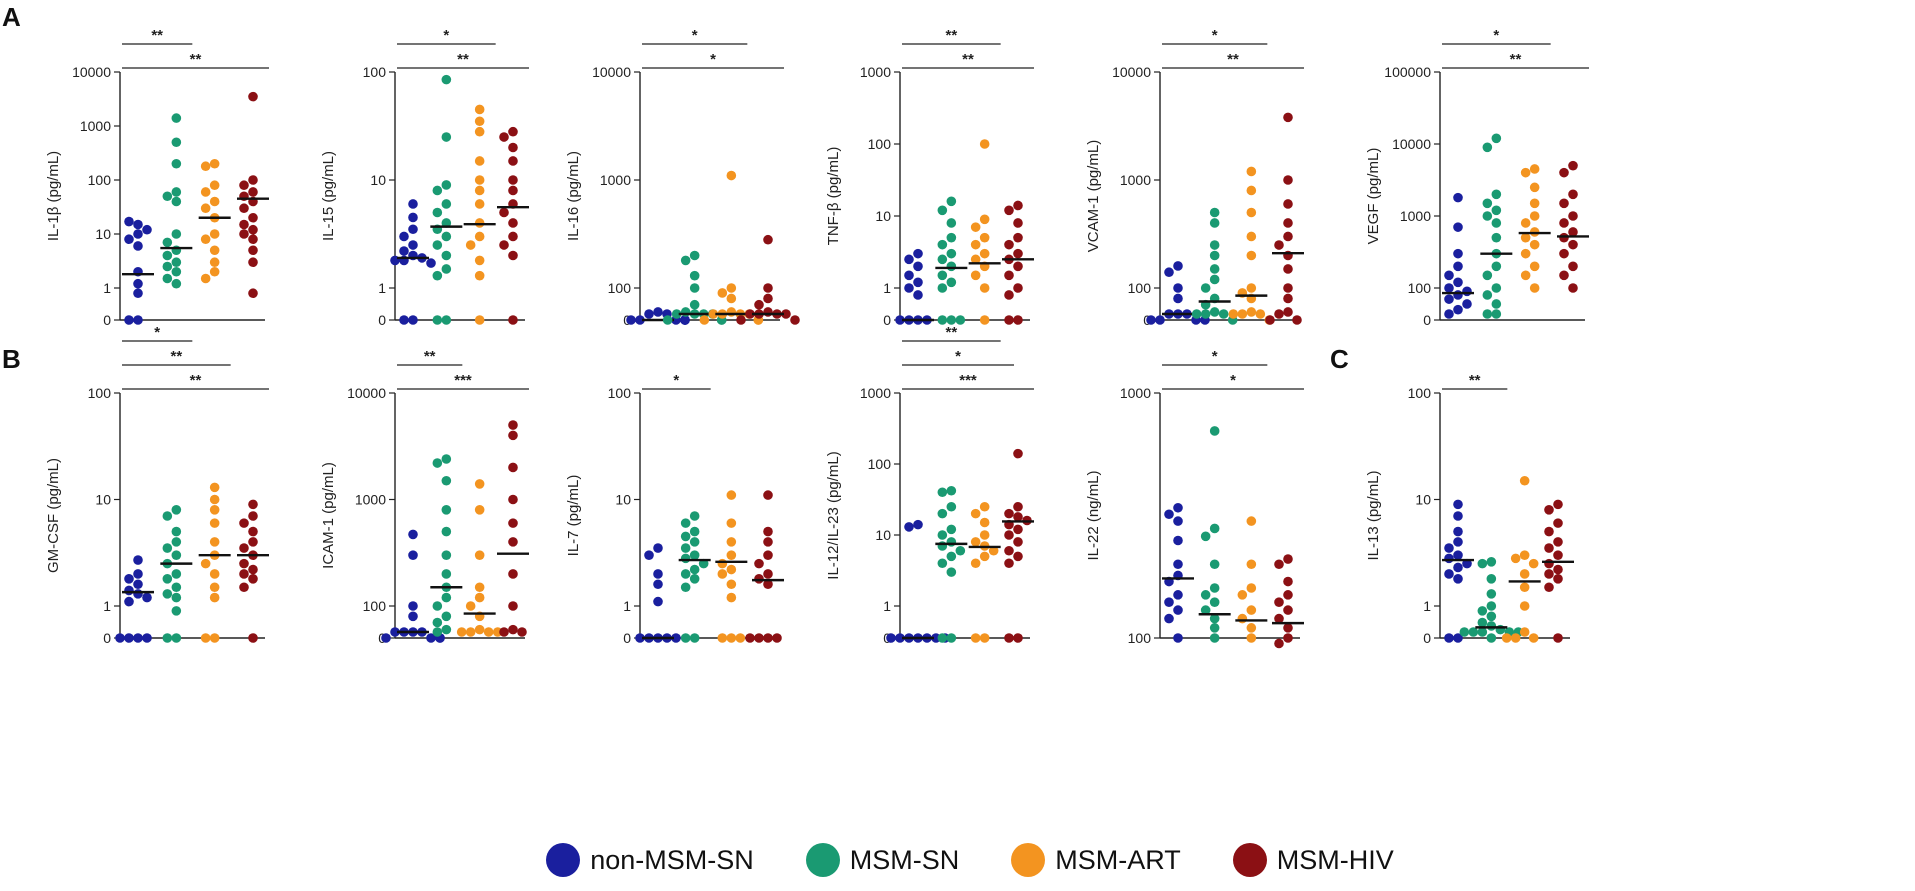 Image resolution: width=1915 pixels, height=891 pixels. Describe the element at coordinates (1131, 72) in the screenshot. I see `y-tick-label: 10000` at that location.